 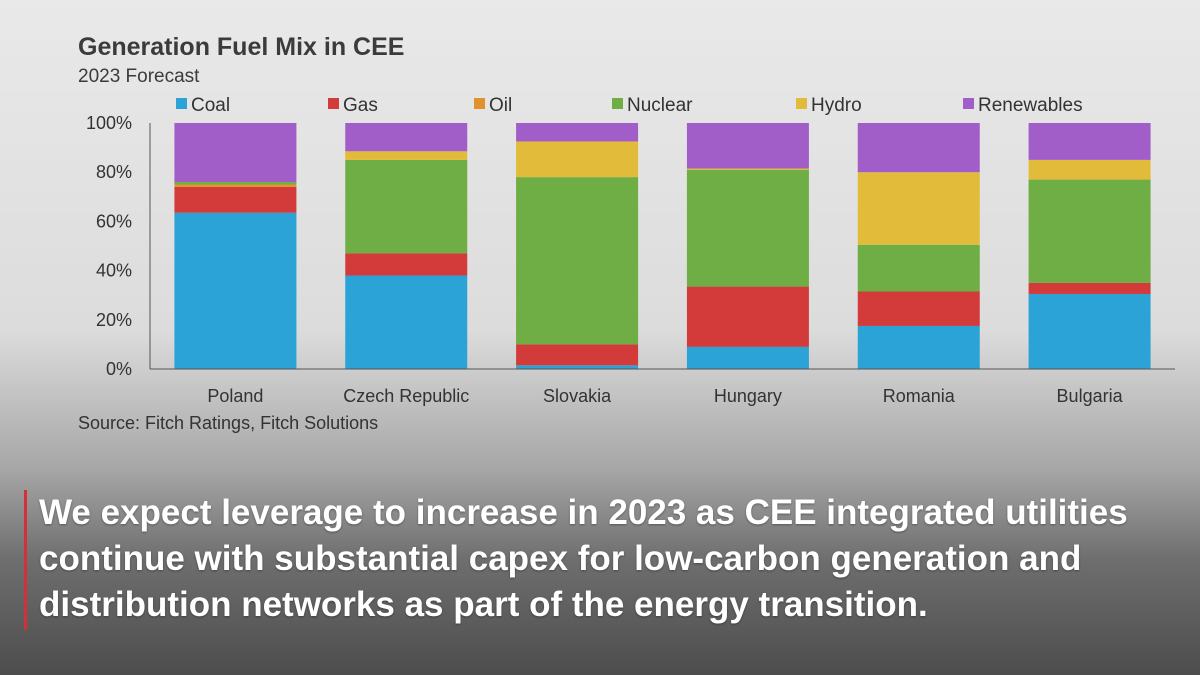 What do you see at coordinates (119, 369) in the screenshot?
I see `y-tick-label: 0%` at bounding box center [119, 369].